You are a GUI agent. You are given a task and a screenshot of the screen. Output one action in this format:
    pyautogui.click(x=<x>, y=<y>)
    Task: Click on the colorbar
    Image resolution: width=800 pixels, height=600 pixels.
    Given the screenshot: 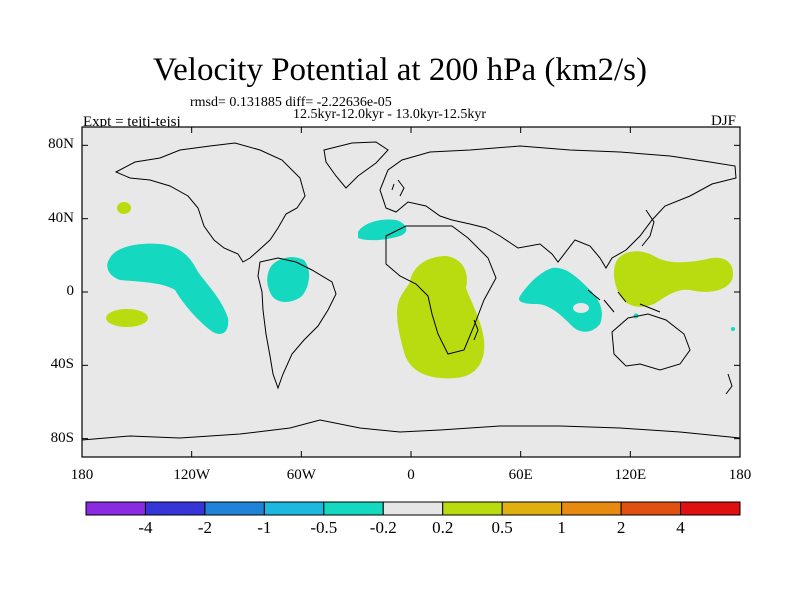 What is the action you would take?
    pyautogui.click(x=413, y=508)
    